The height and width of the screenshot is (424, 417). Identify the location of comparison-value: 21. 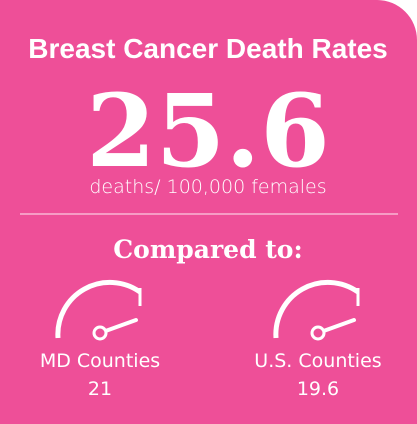
(100, 389).